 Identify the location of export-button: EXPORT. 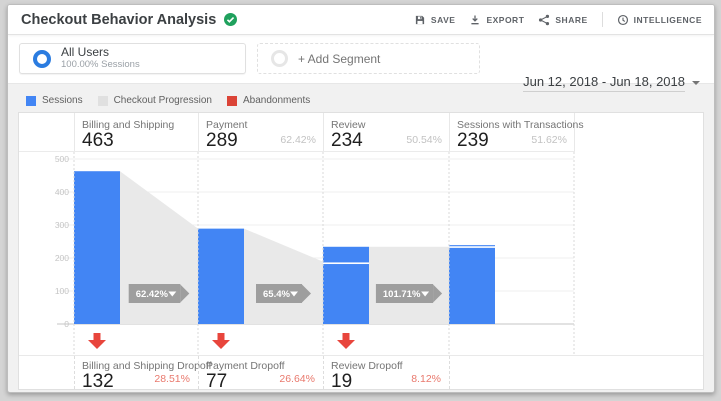
(496, 20).